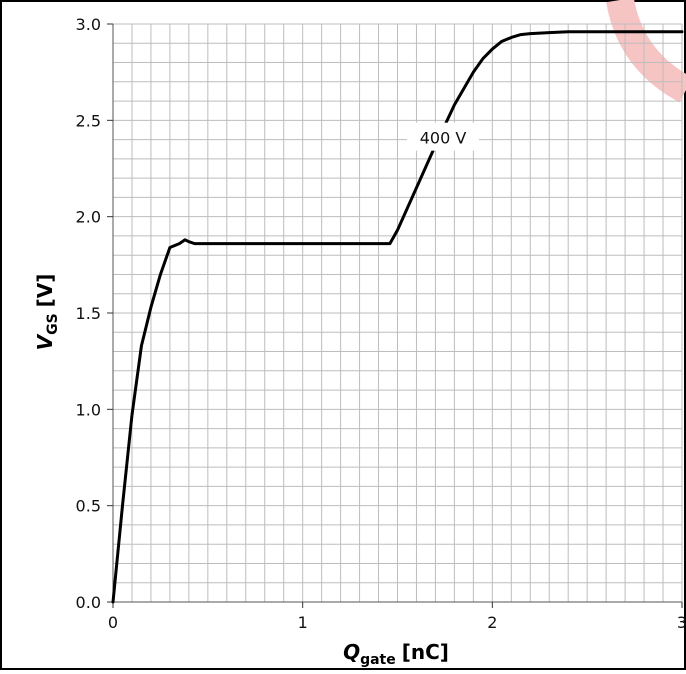 The image size is (686, 674). What do you see at coordinates (47, 312) in the screenshot?
I see `y-axis-label: VGS [V]` at bounding box center [47, 312].